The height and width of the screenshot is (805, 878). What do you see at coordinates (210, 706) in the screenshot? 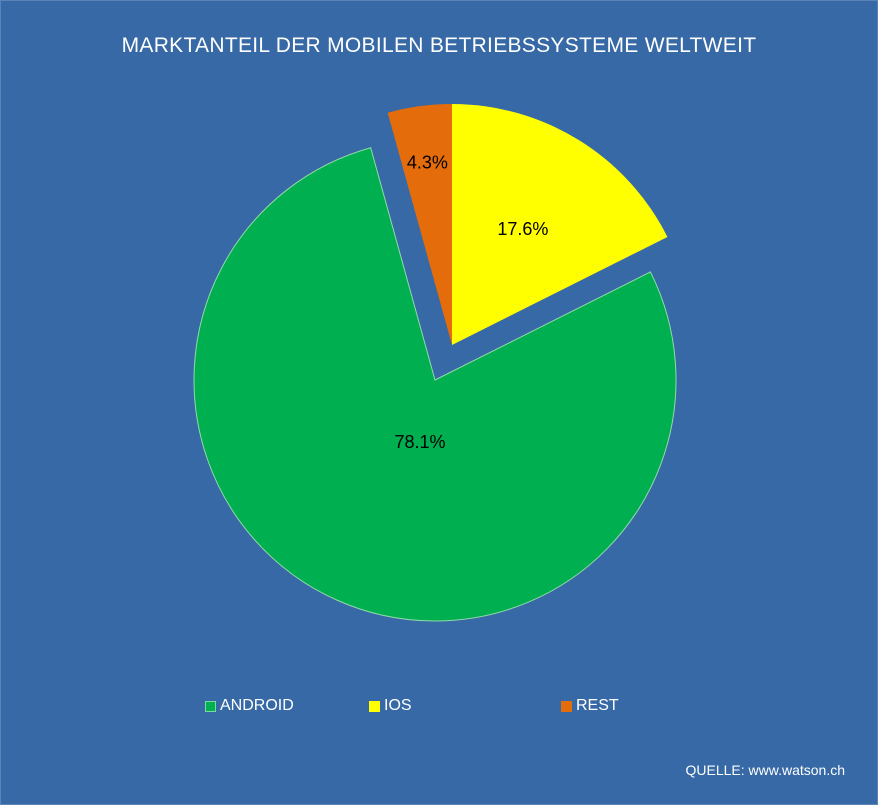
I see `legend-swatch-android` at bounding box center [210, 706].